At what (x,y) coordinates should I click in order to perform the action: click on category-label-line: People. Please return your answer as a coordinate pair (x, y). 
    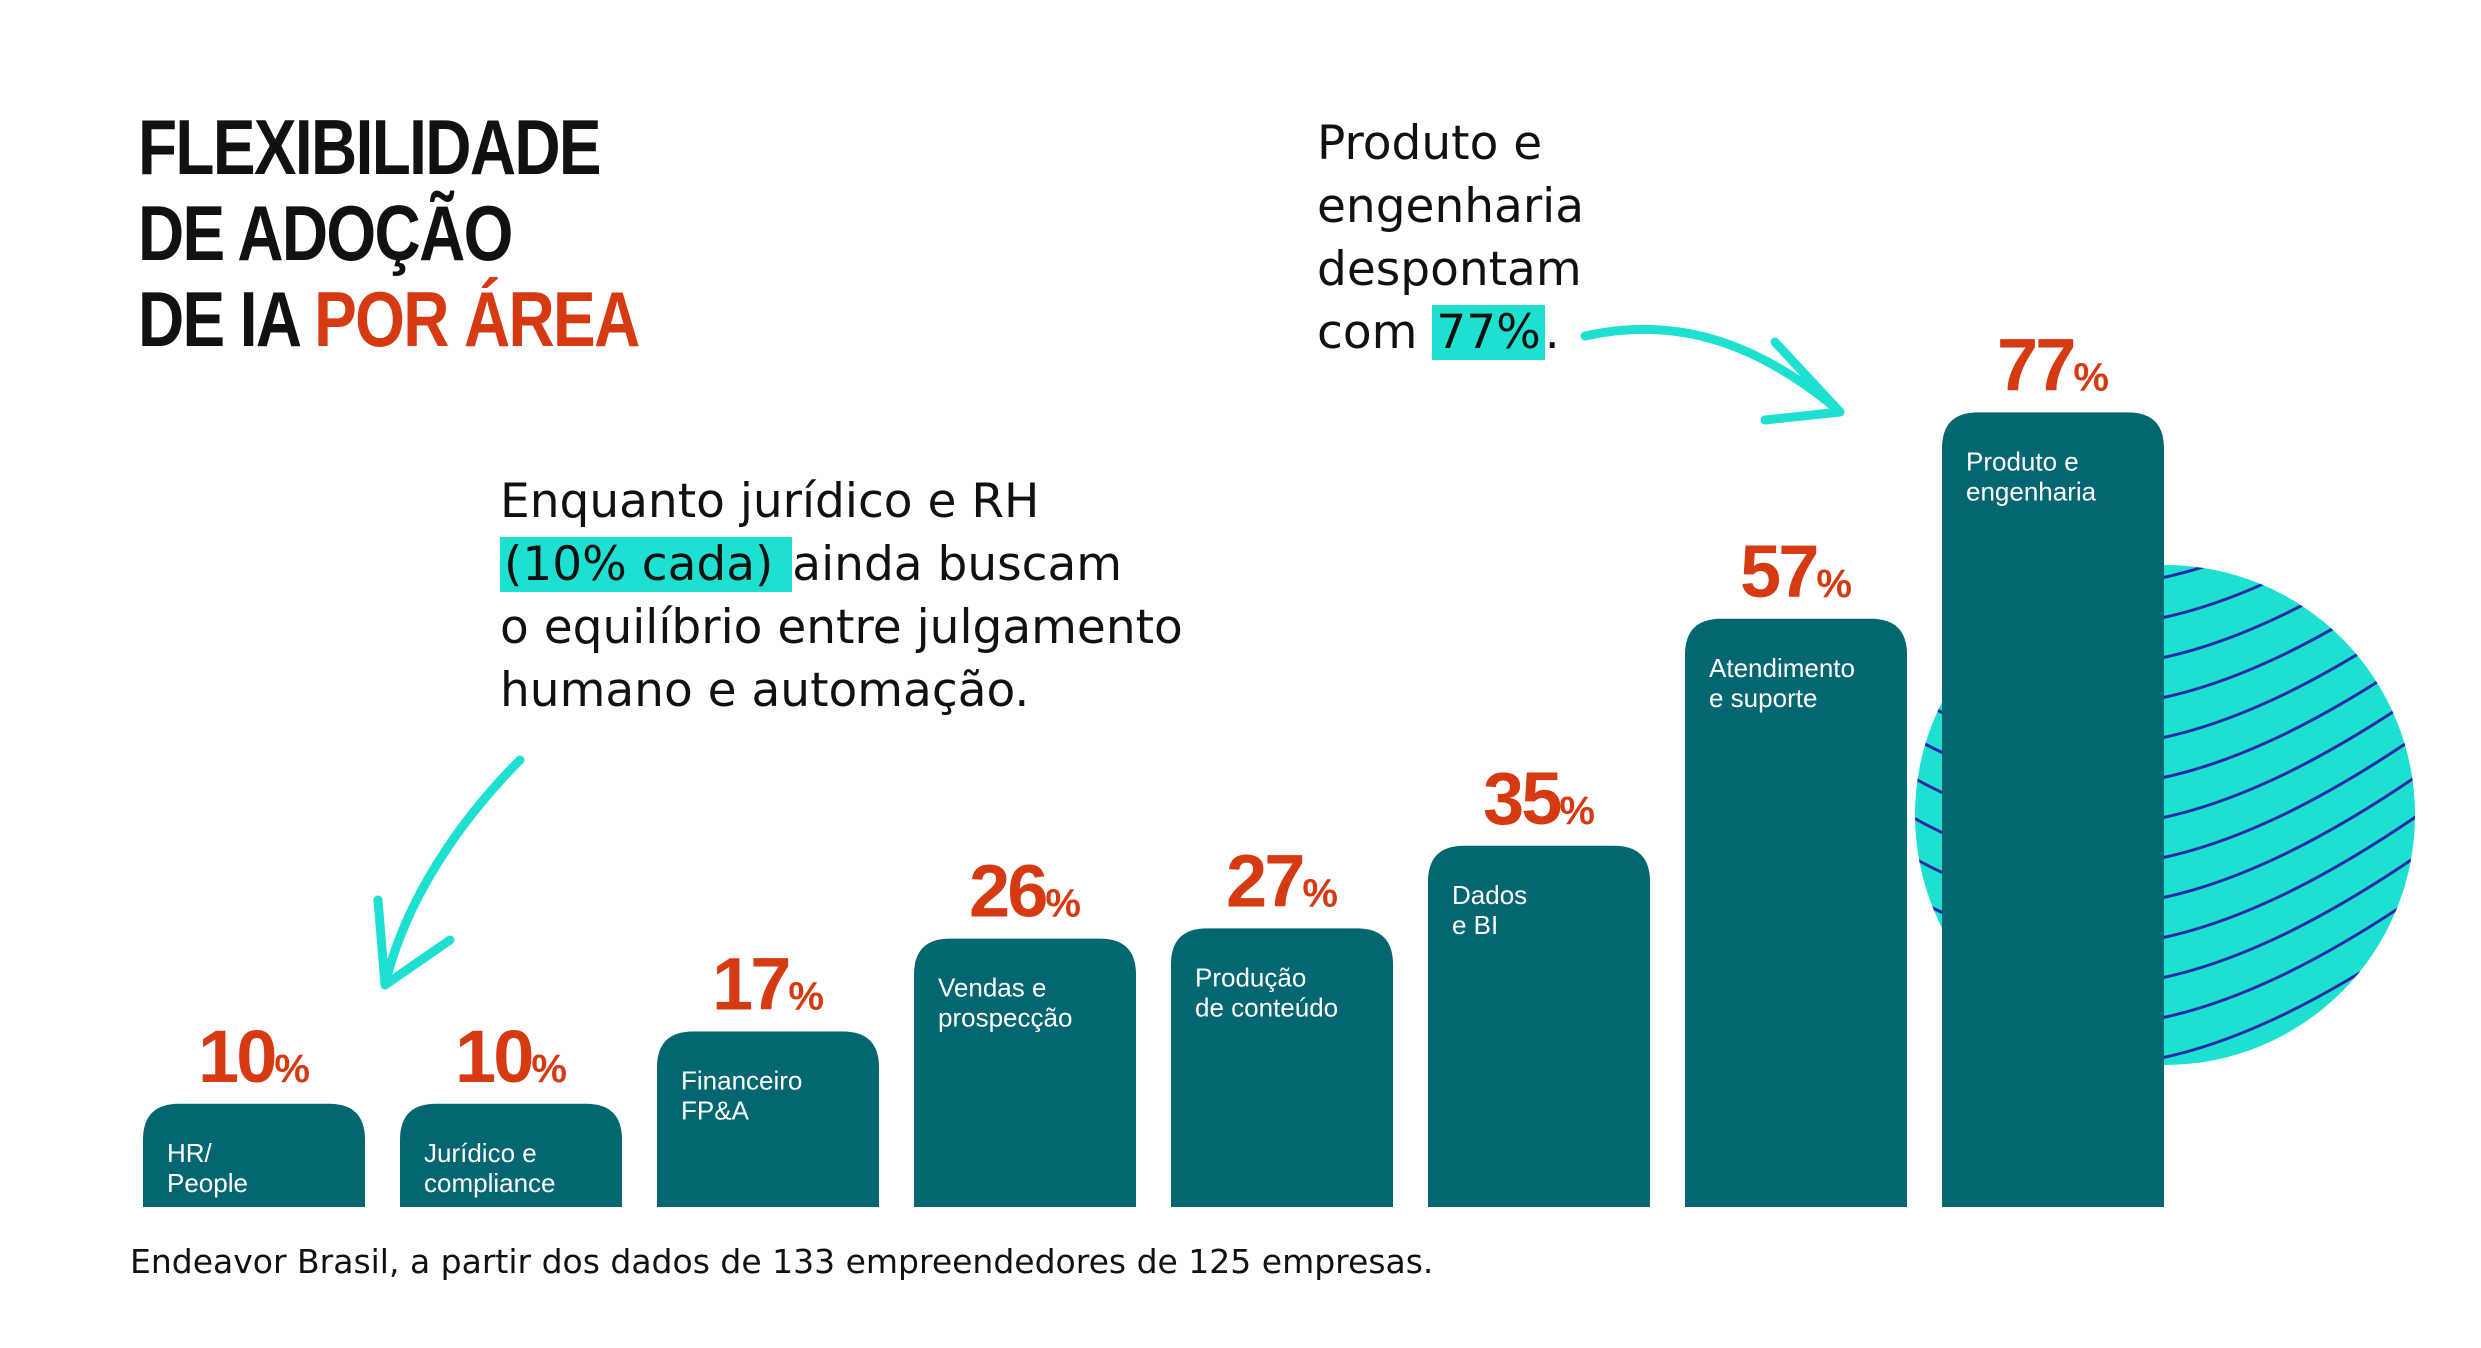
    Looking at the image, I should click on (207, 1183).